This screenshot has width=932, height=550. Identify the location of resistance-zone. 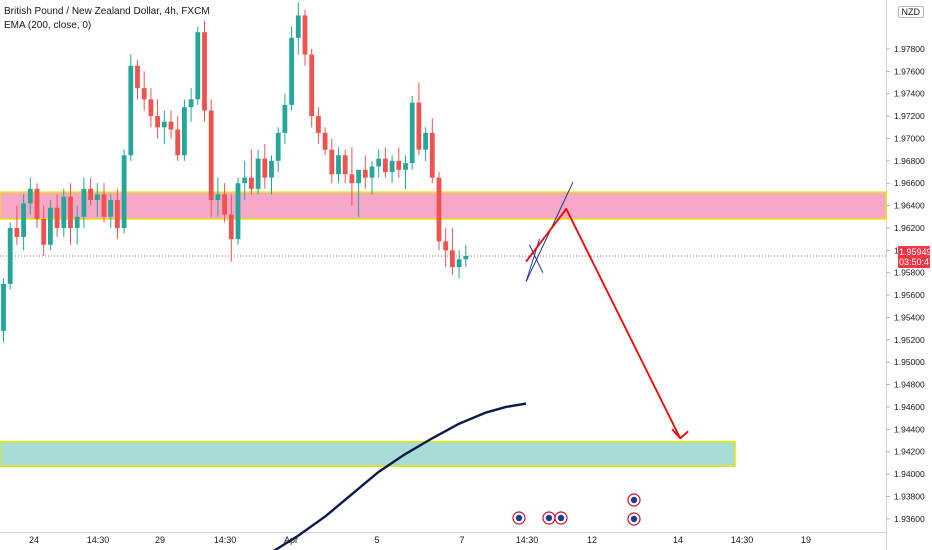
(443, 205).